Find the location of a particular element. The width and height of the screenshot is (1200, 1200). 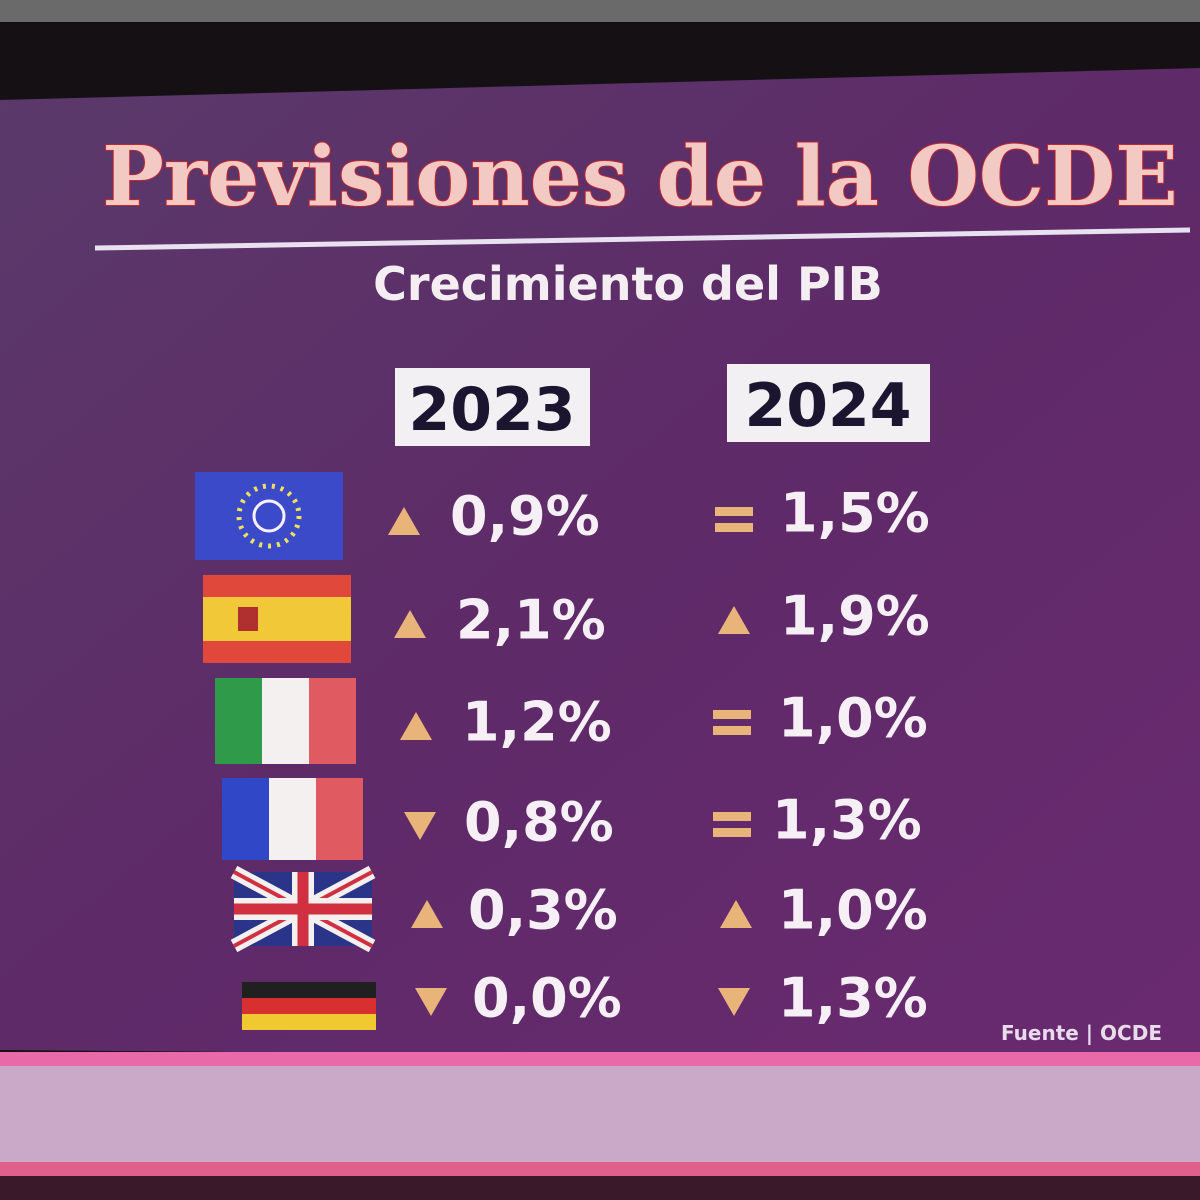

source: Fuente | OCDE is located at coordinates (1081, 1033).